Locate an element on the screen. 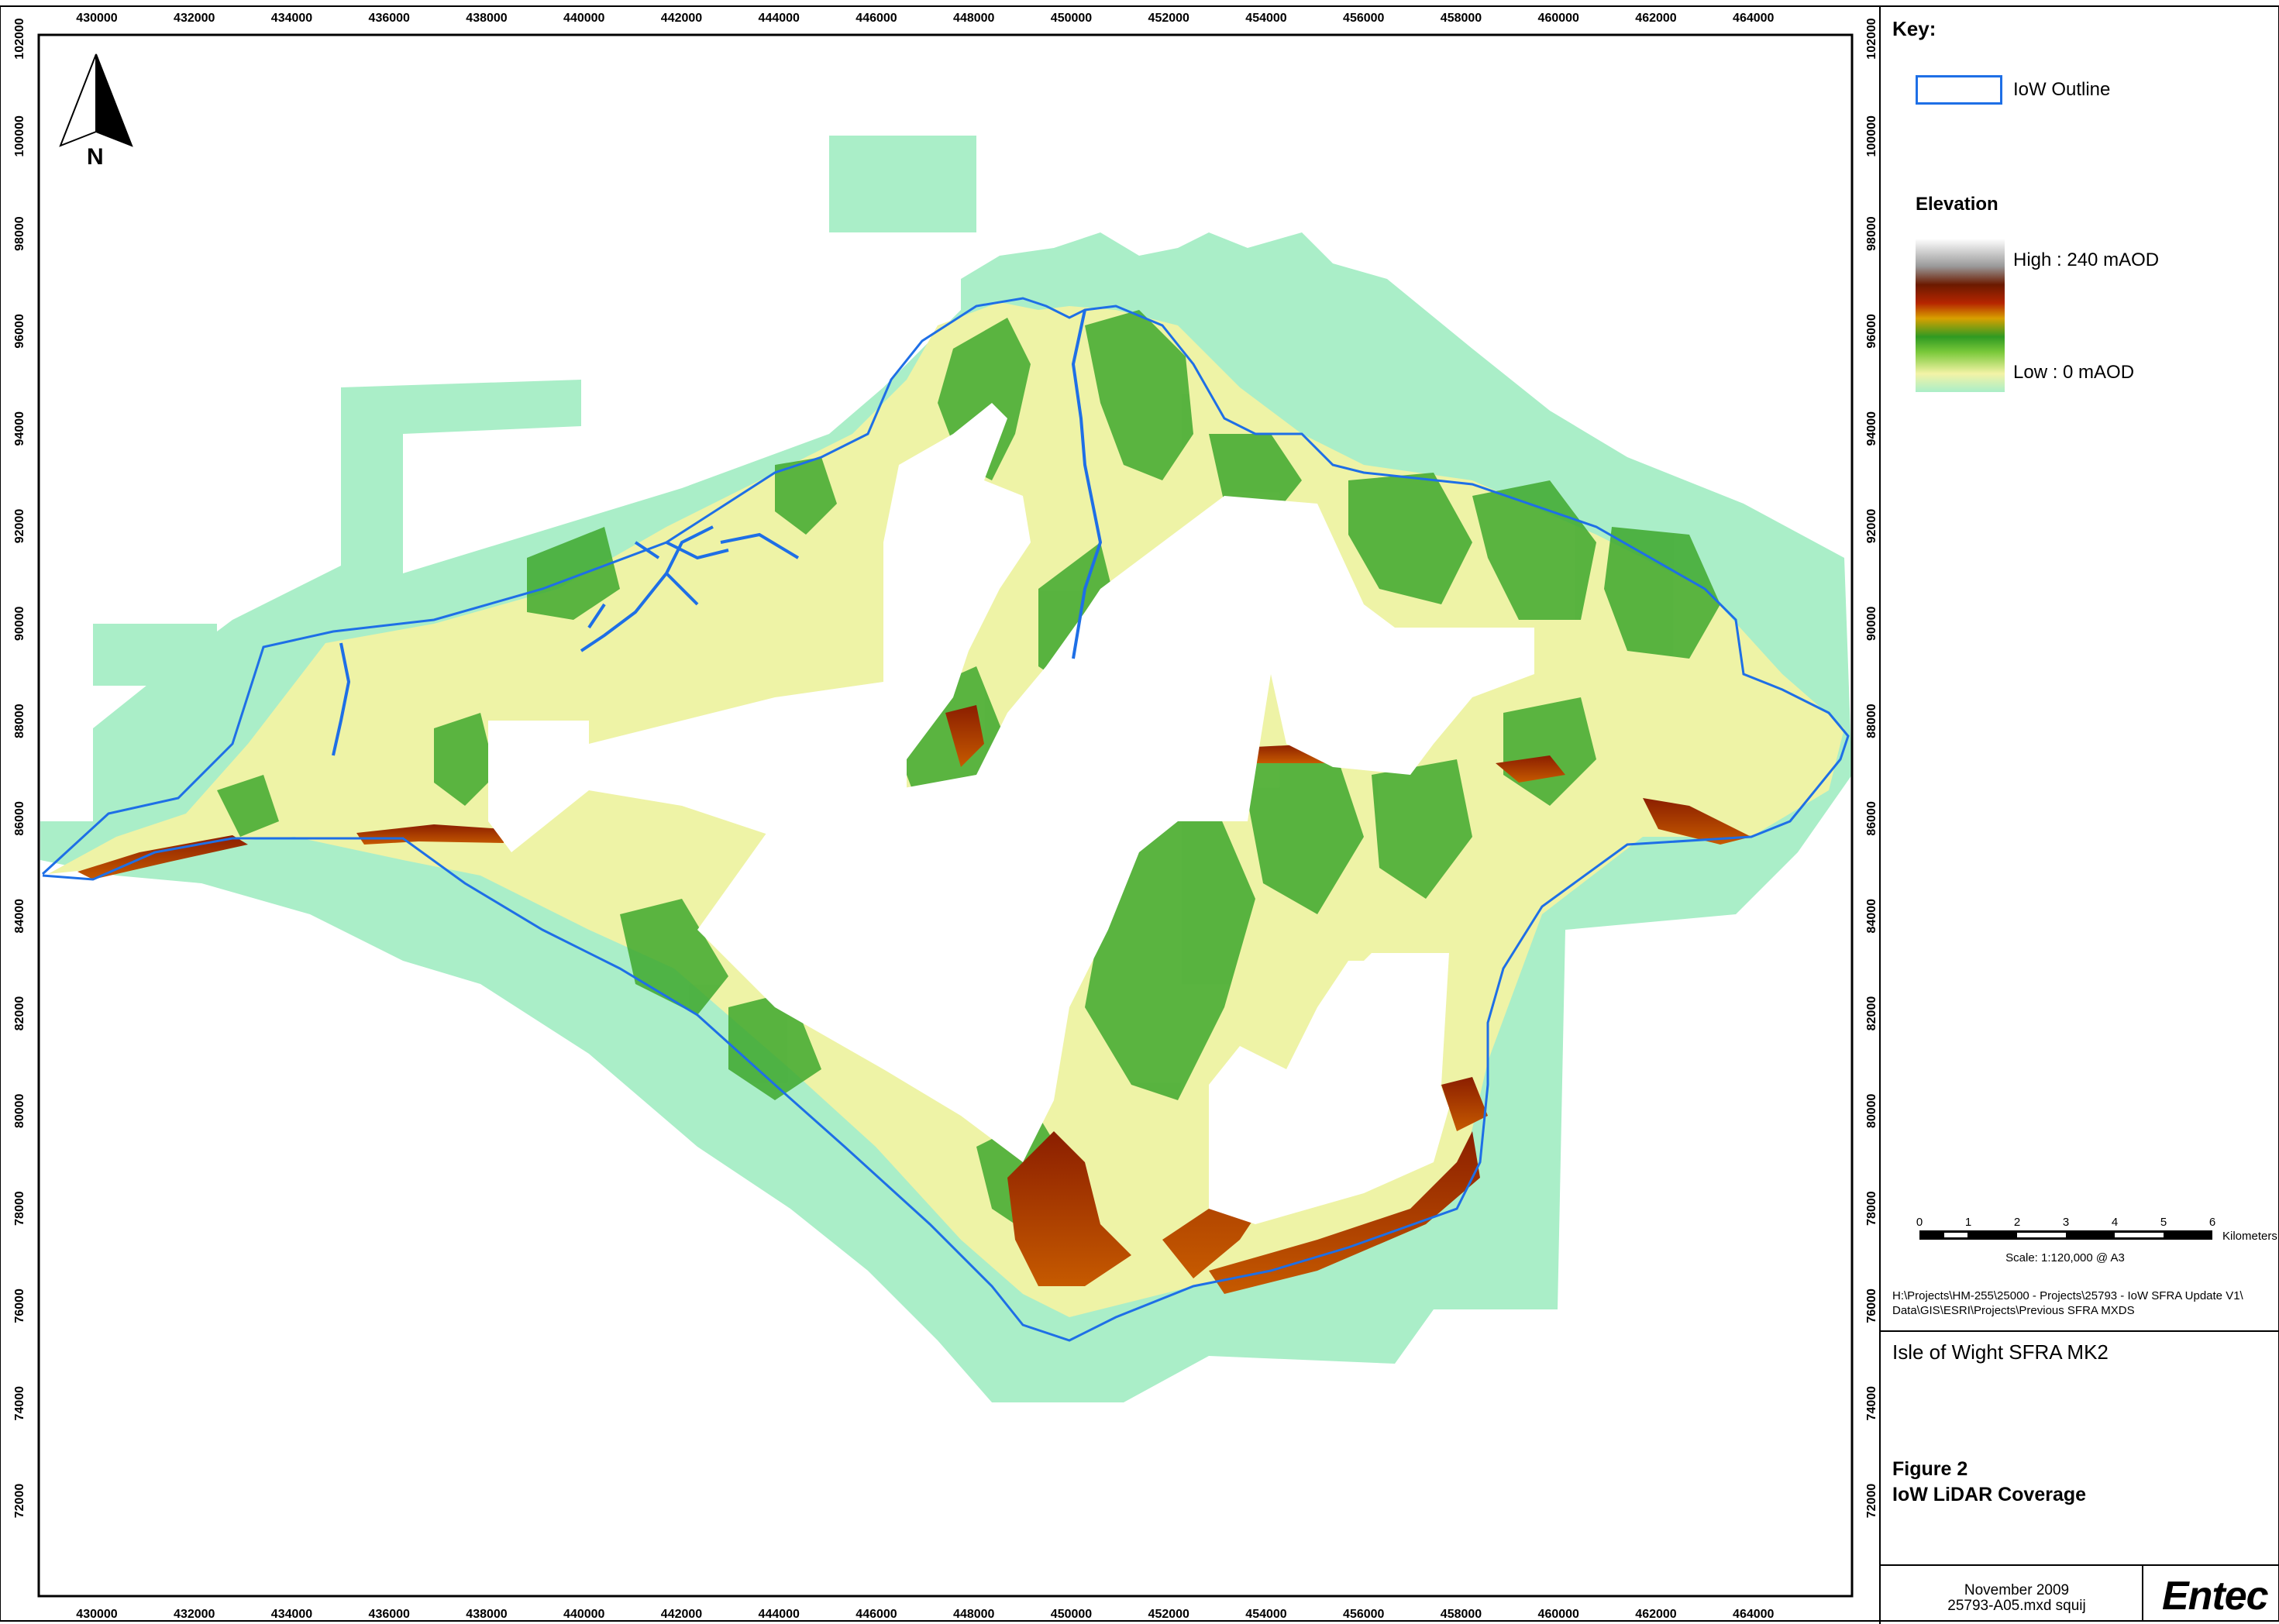  figure-title: IoW LiDAR Coverage is located at coordinates (1989, 1494).